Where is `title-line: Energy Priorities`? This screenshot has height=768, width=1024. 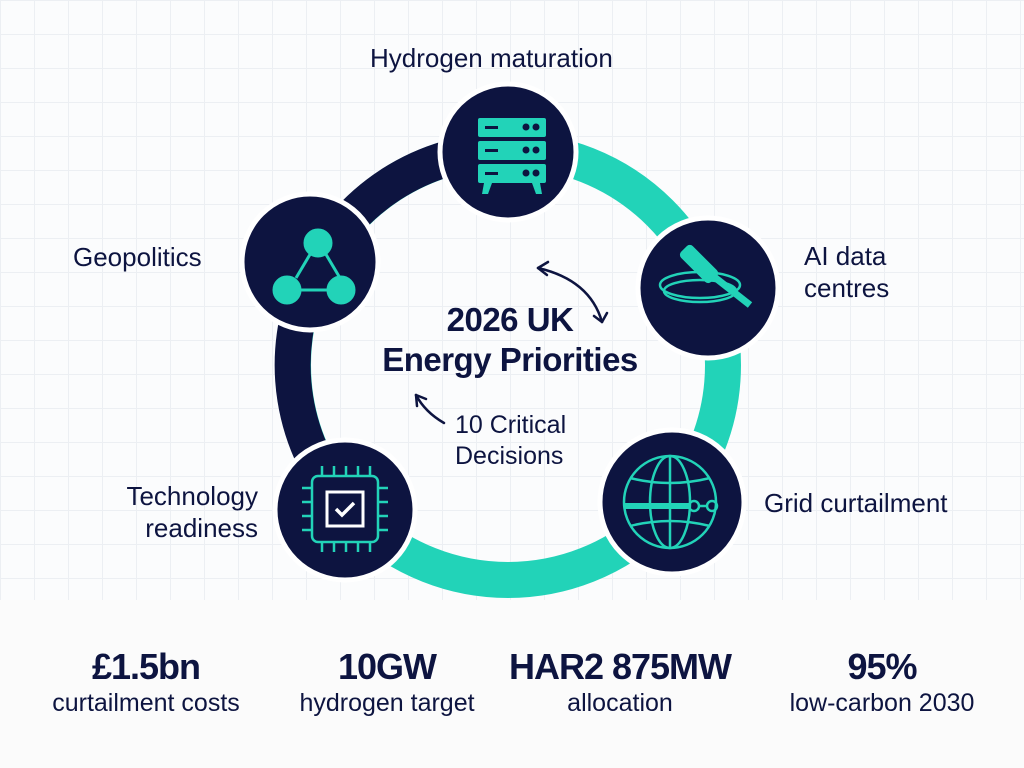 title-line: Energy Priorities is located at coordinates (510, 359).